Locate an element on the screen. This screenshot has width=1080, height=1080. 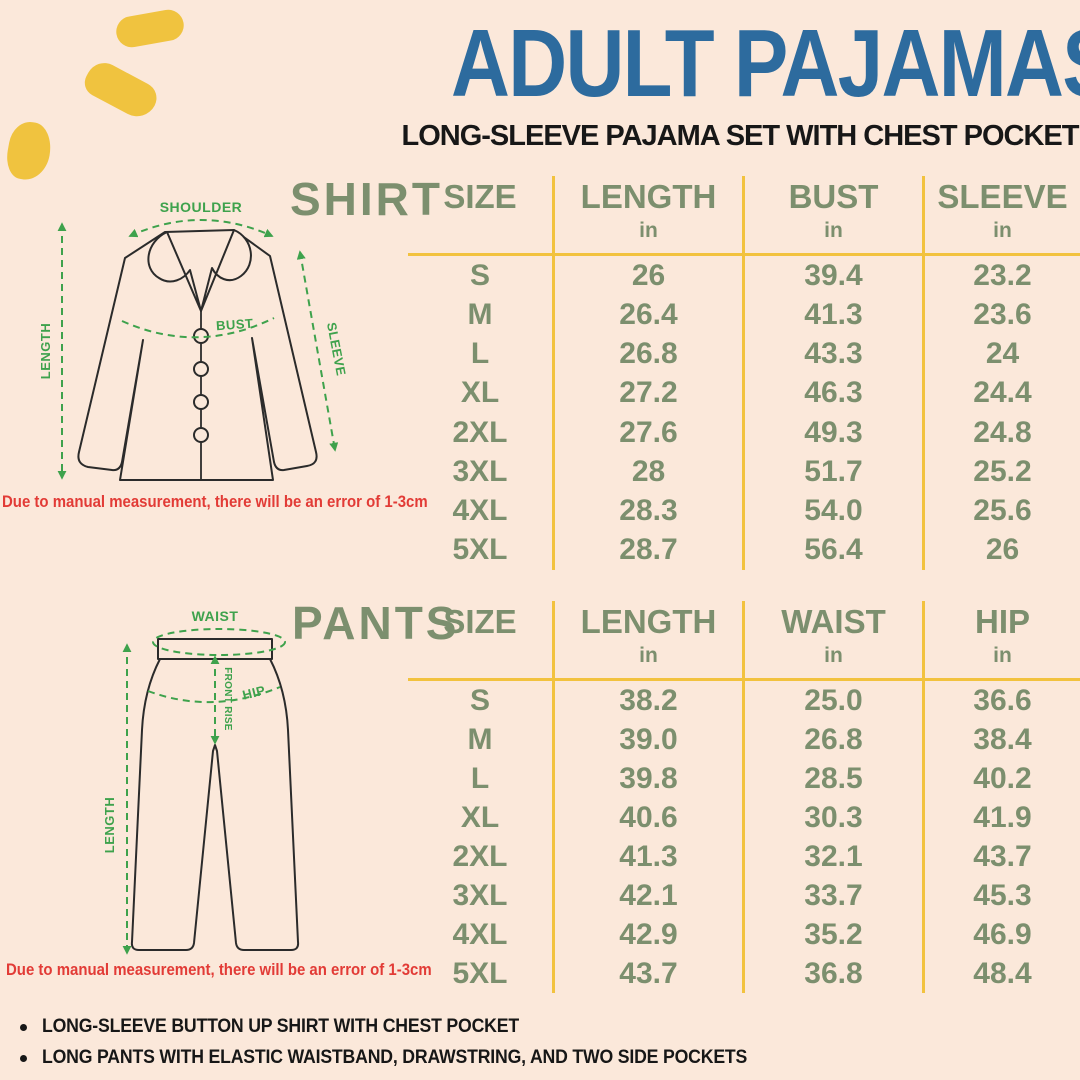
waist-cell: 35.2 is located at coordinates (832, 934).